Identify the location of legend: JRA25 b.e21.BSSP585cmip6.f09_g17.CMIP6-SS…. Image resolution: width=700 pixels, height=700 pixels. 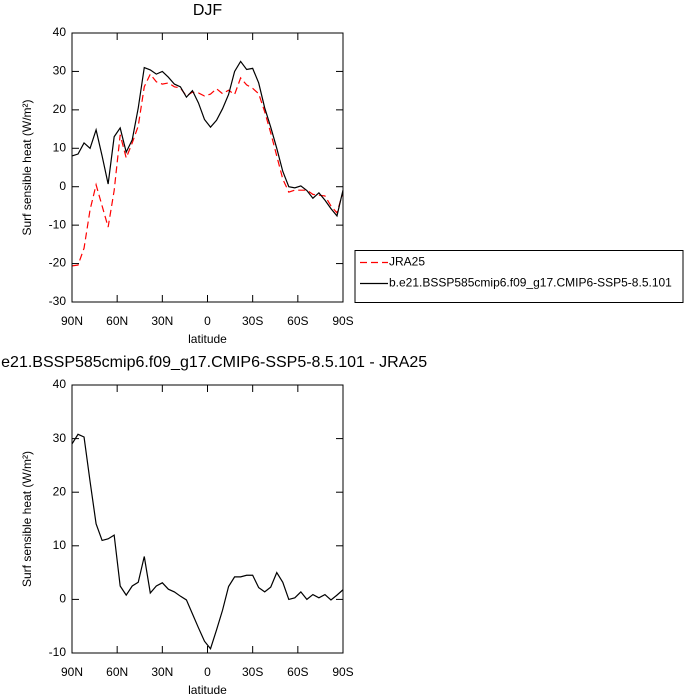
(519, 276).